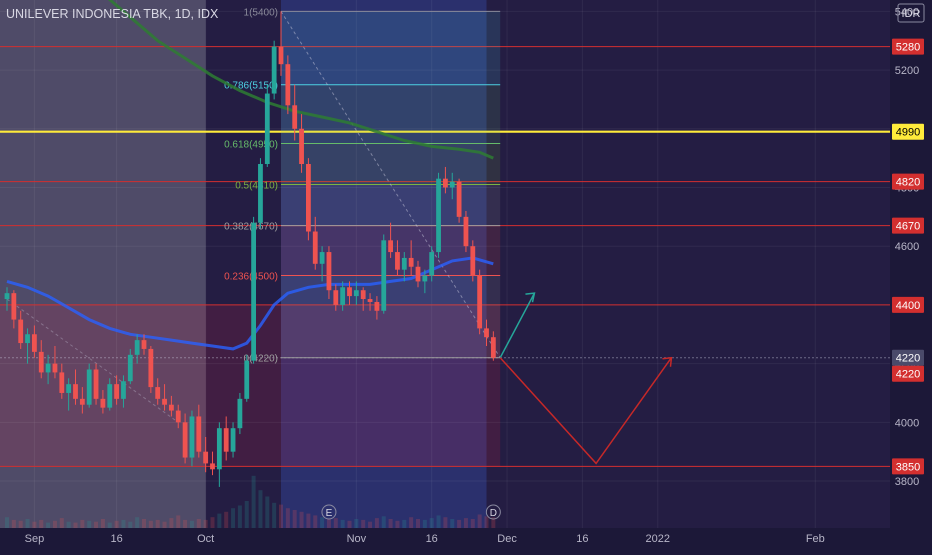 The image size is (932, 555). I want to click on scenario-down-arrow, so click(586, 411).